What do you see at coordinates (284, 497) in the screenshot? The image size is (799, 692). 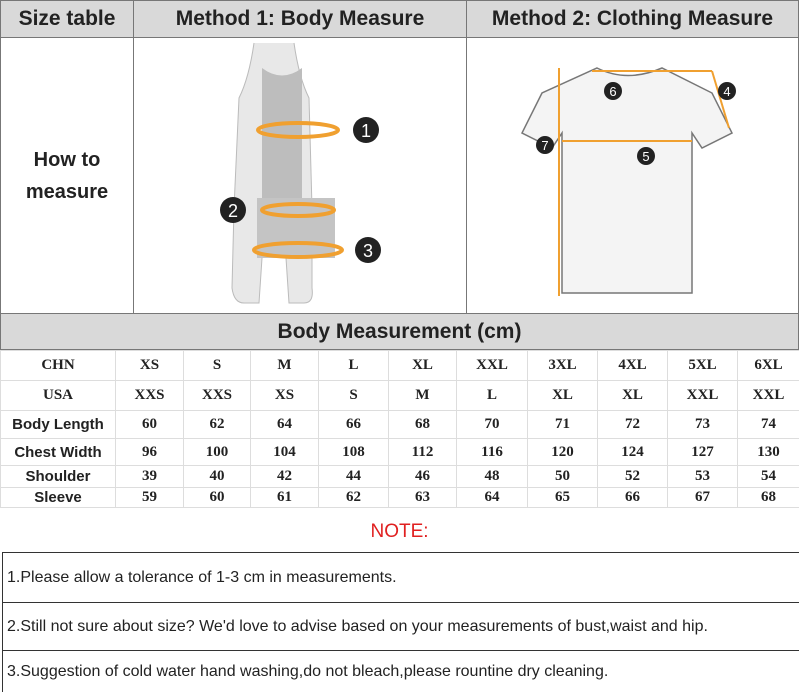 I see `table-cell: 61` at bounding box center [284, 497].